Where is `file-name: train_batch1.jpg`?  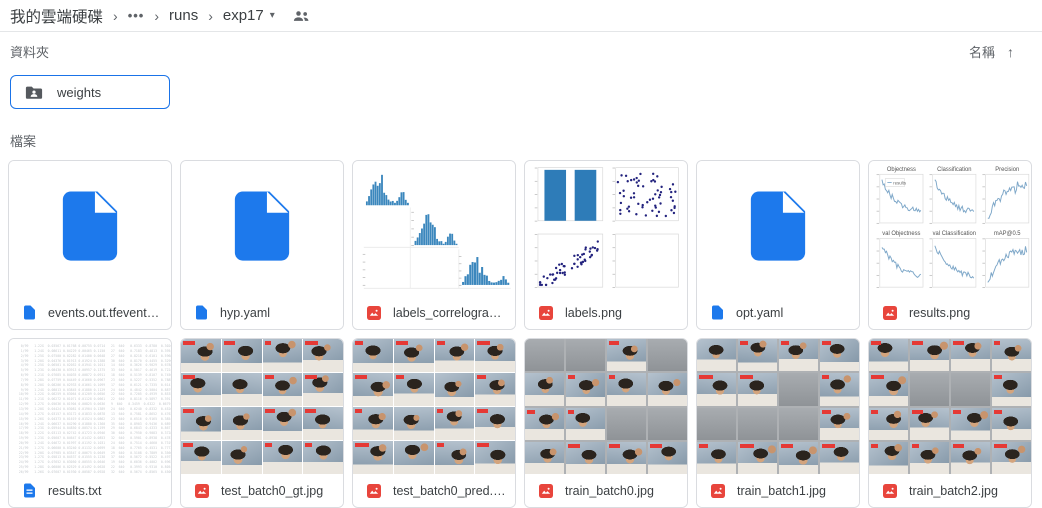 file-name: train_batch1.jpg is located at coordinates (781, 490).